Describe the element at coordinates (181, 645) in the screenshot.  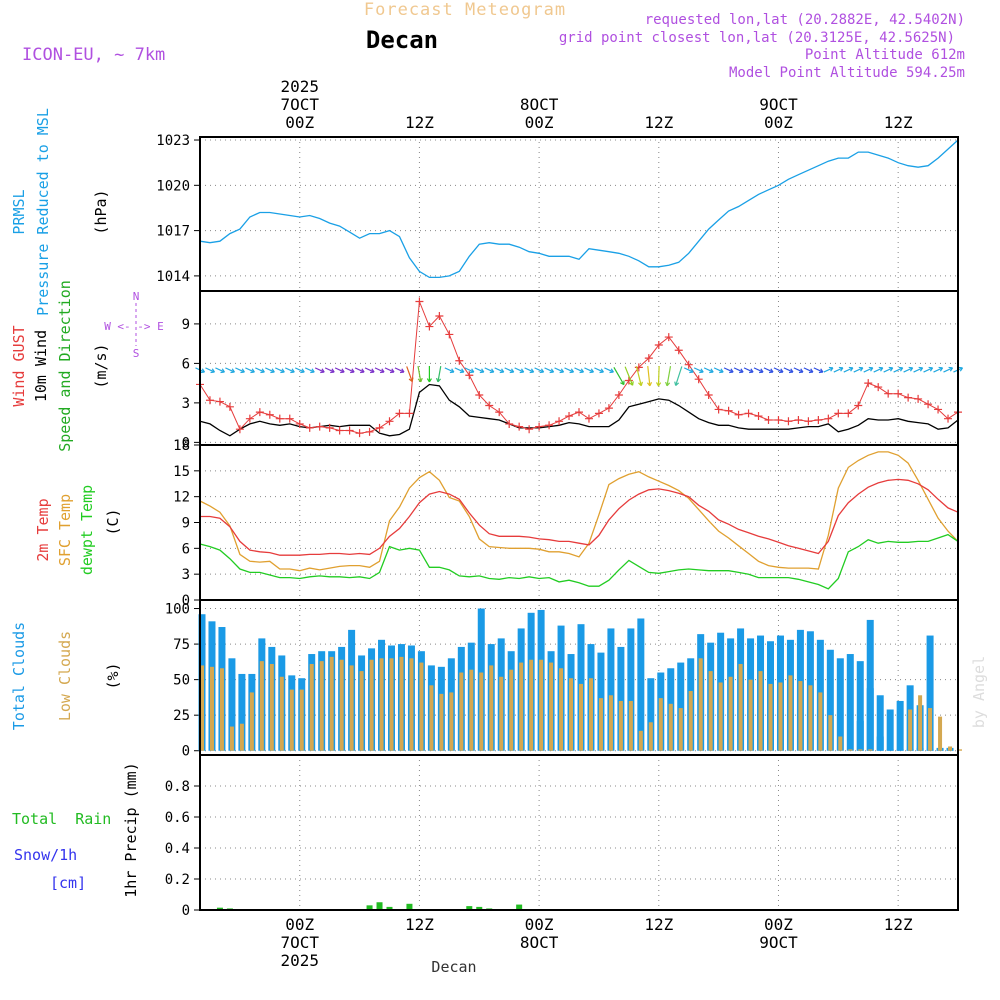
I see `clouds-ytick-label-3: 75` at that location.